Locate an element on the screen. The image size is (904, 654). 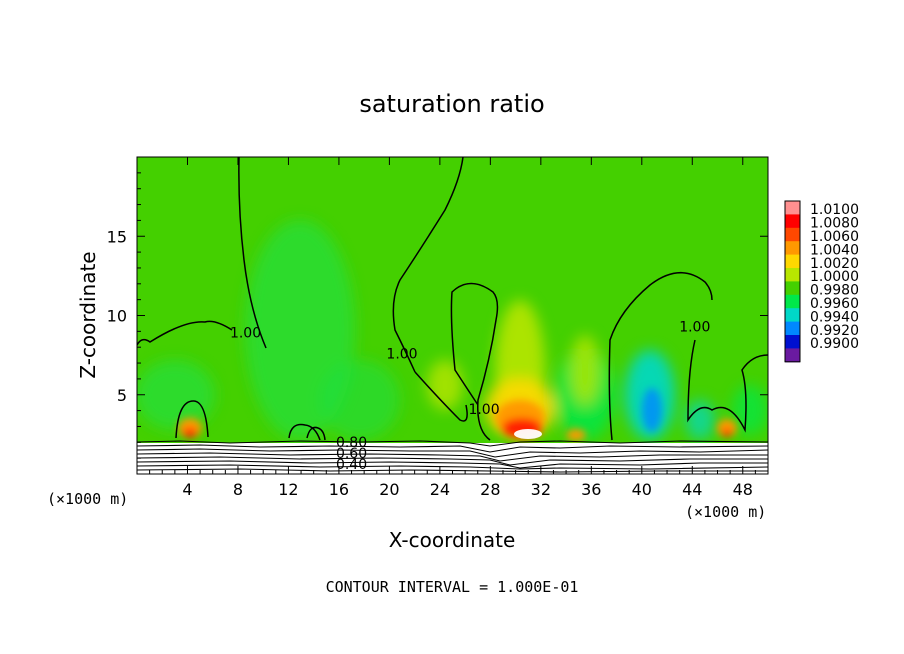
field-peak is located at coordinates (528, 434).